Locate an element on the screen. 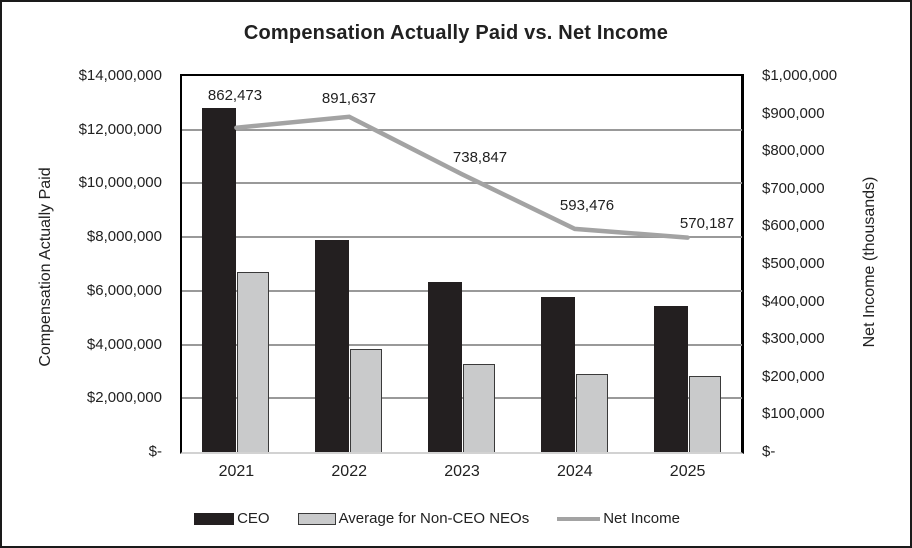 The width and height of the screenshot is (912, 548). line-data-label: 862,473 is located at coordinates (235, 95).